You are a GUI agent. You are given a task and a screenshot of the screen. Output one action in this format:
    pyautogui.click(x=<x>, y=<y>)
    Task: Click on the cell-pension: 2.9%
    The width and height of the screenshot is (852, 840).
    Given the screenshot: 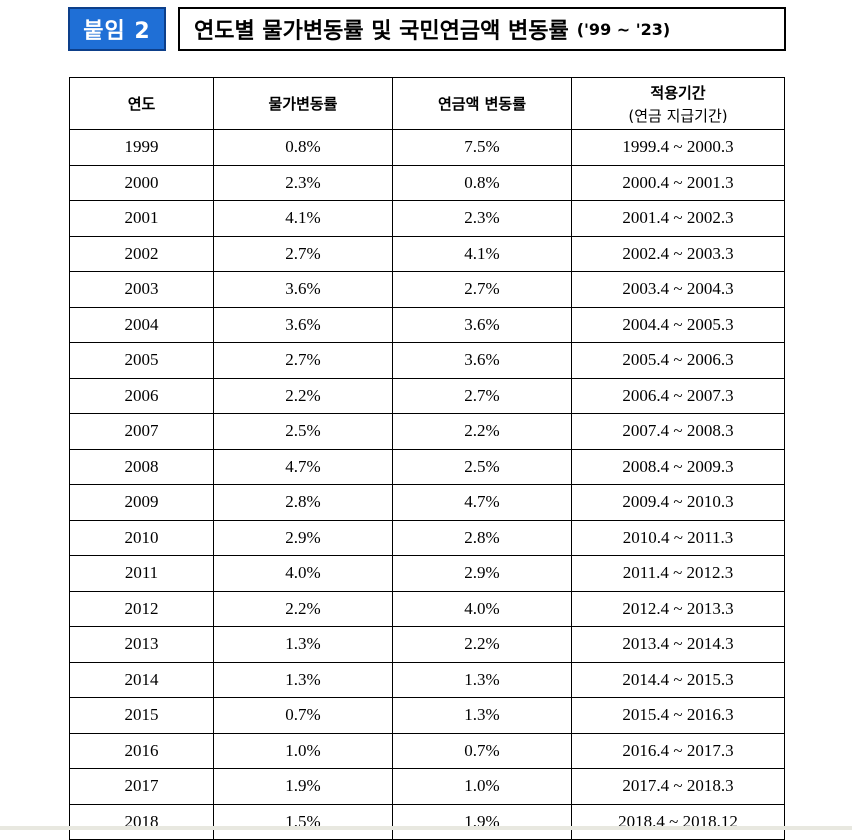 What is the action you would take?
    pyautogui.click(x=482, y=573)
    